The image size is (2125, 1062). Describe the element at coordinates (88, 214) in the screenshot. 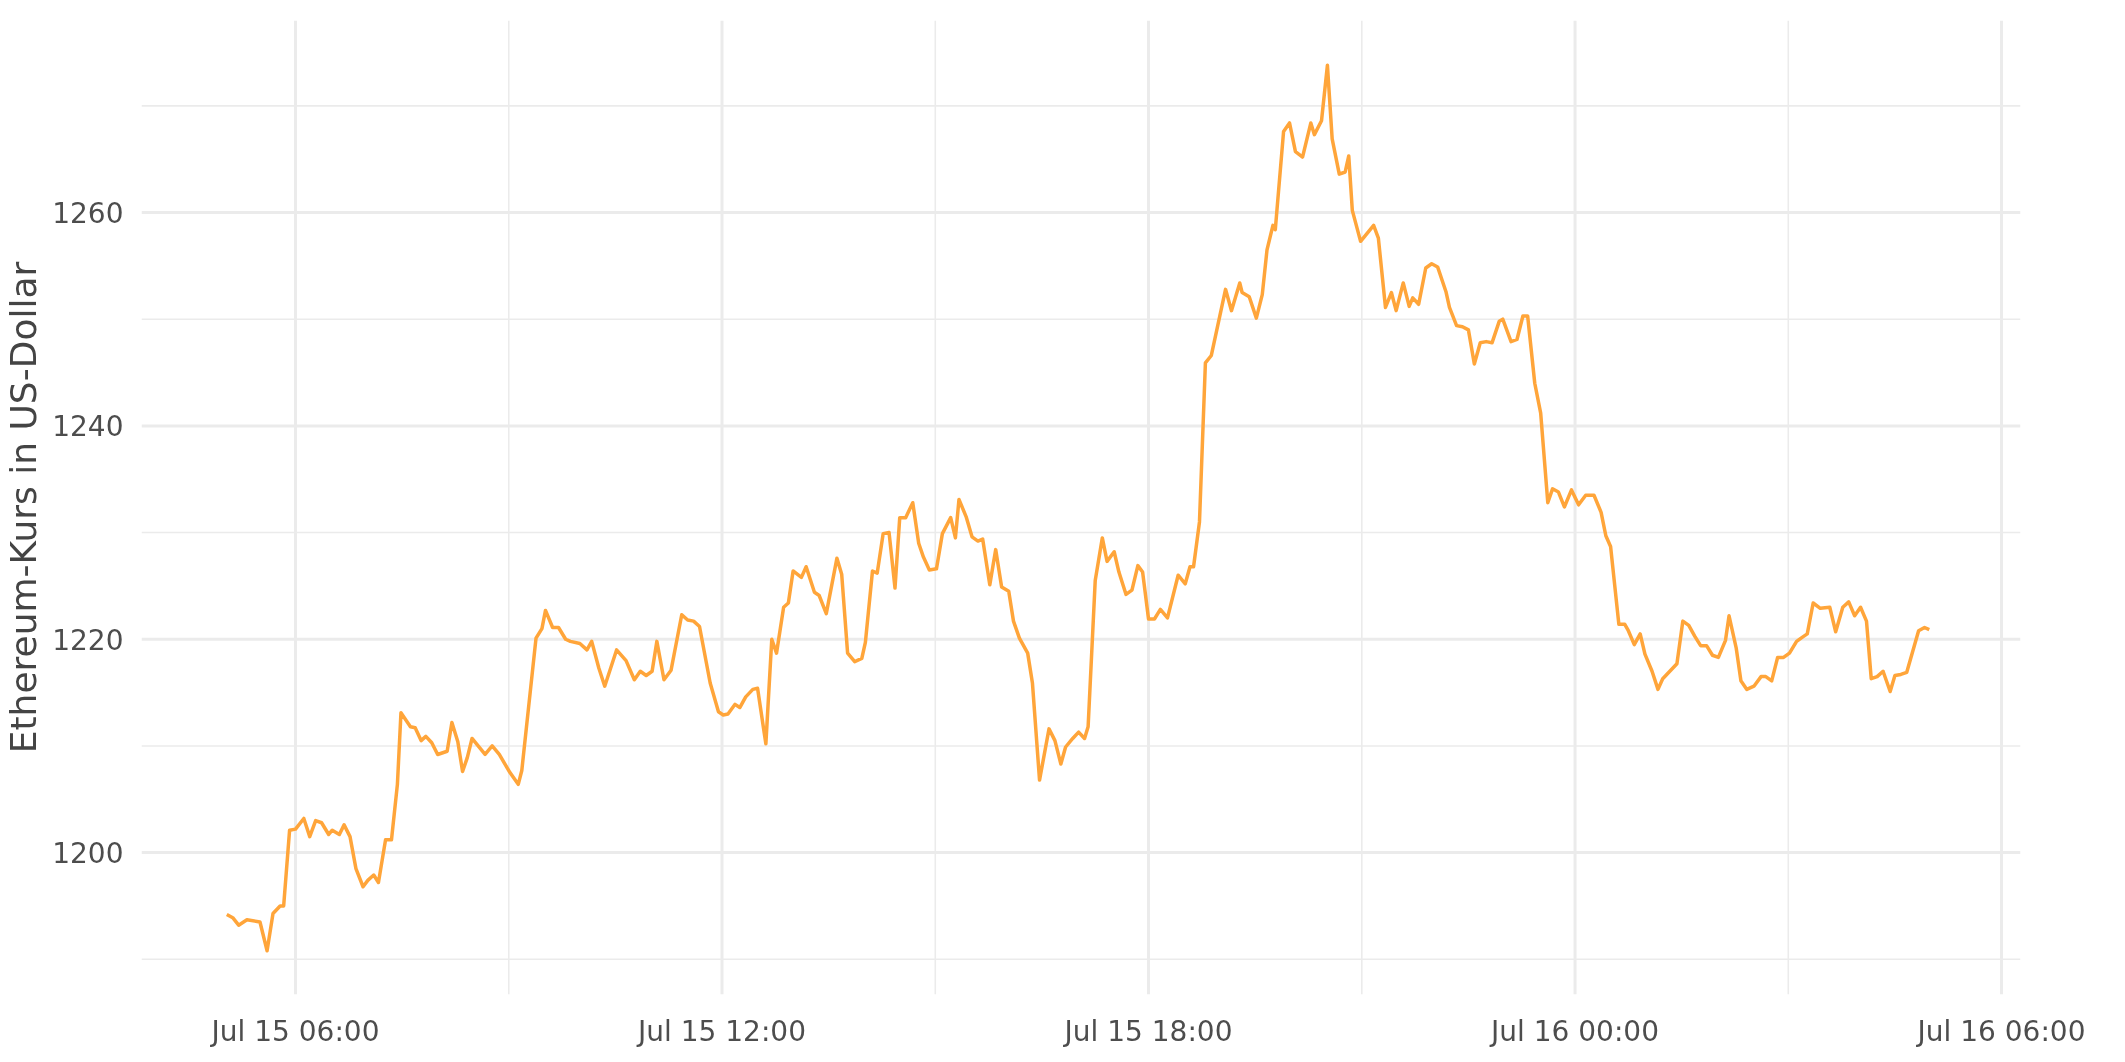

I see `y-tick-label: 1260` at that location.